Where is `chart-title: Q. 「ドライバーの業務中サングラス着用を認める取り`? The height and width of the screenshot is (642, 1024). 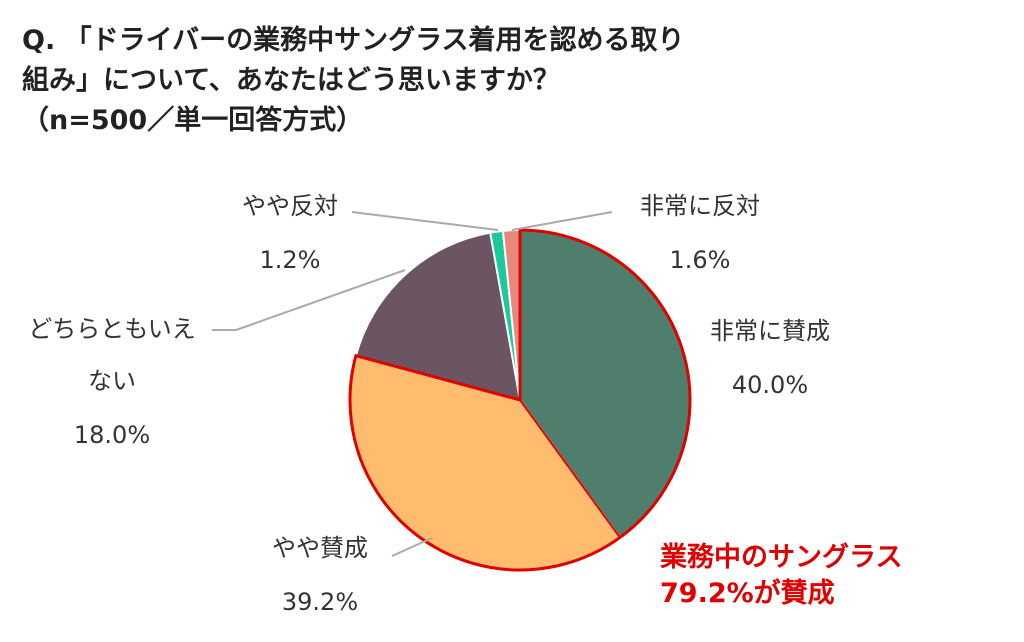 chart-title: Q. 「ドライバーの業務中サングラス着用を認める取り is located at coordinates (353, 40).